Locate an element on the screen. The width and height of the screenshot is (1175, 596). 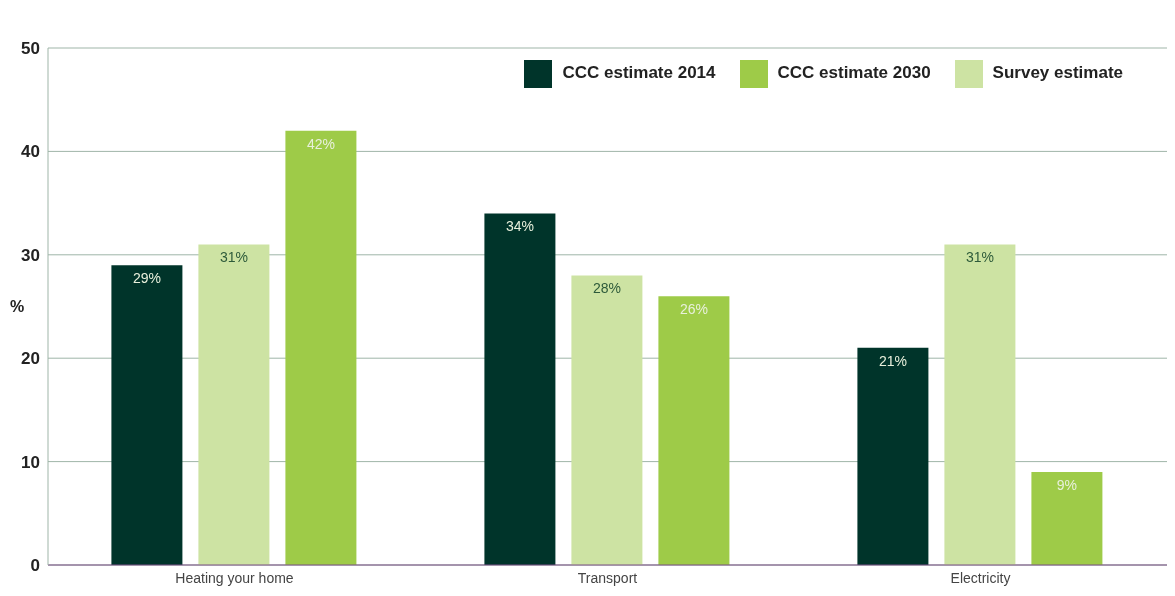
data-label: 28% is located at coordinates (606, 288).